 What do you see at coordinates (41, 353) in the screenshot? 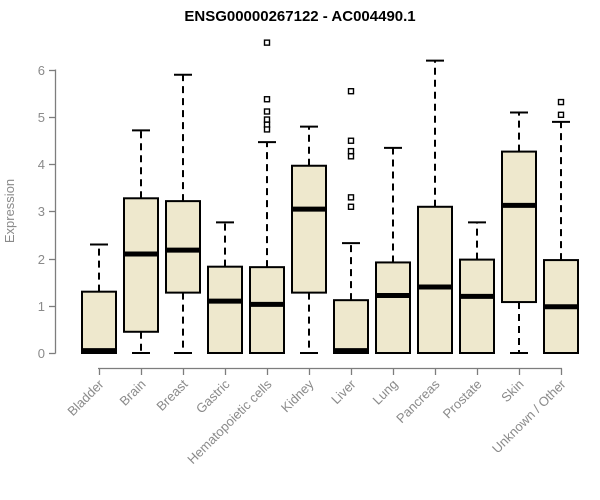
I see `y-tick-label: 0` at bounding box center [41, 353].